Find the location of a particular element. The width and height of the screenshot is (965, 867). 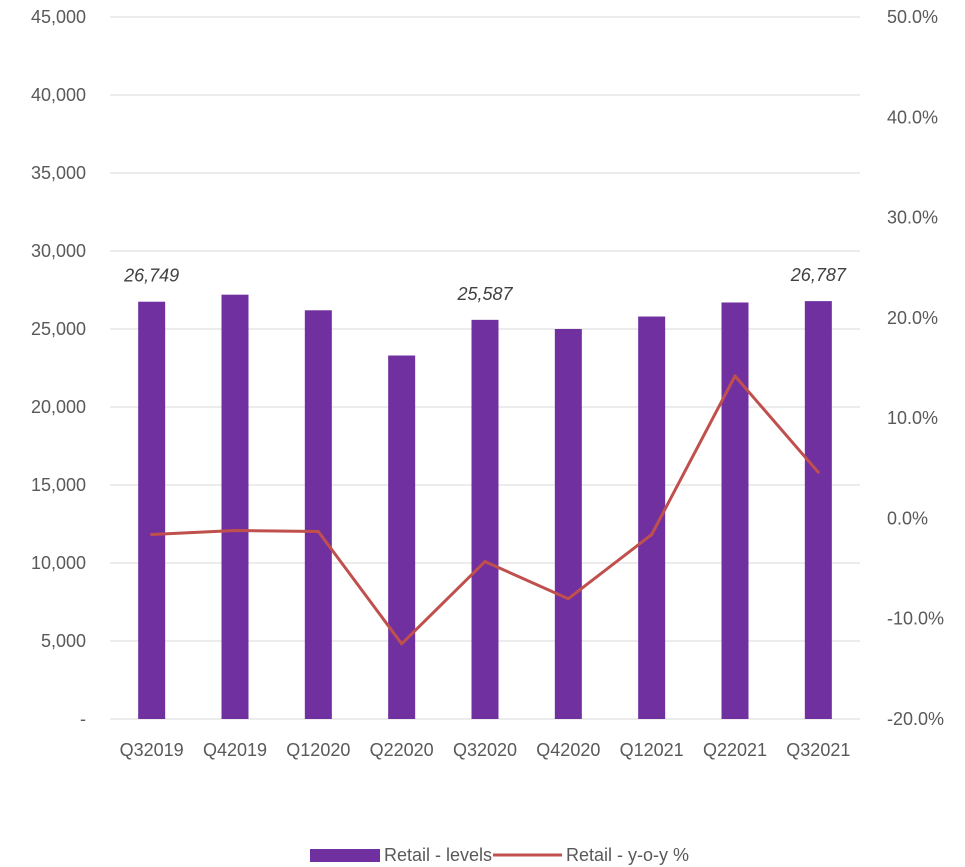

category-label: Q42019 is located at coordinates (235, 750).